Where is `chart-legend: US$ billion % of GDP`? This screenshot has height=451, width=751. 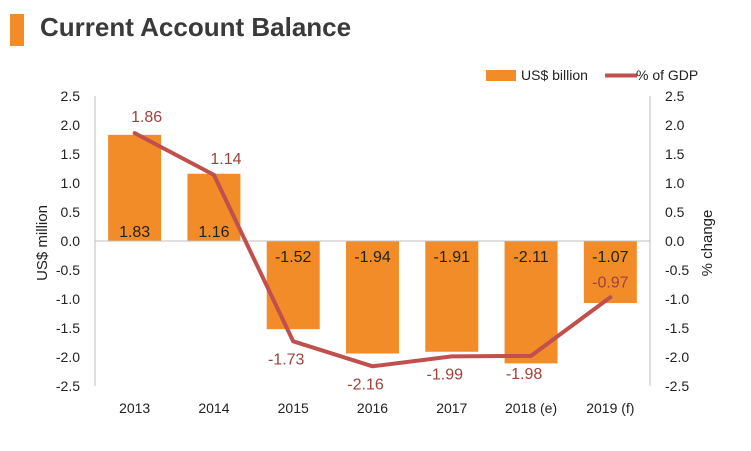 chart-legend: US$ billion % of GDP is located at coordinates (592, 75).